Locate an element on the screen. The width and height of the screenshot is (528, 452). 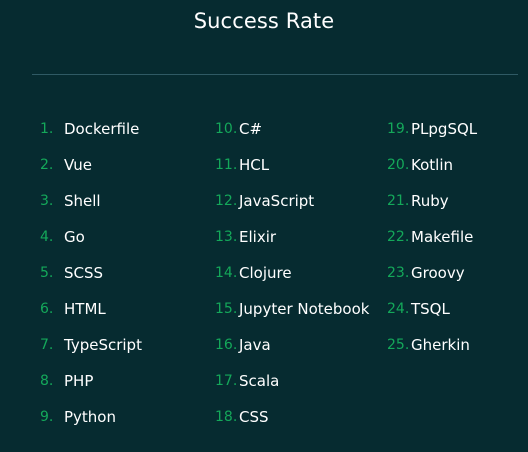
language-label: PLpgSQL is located at coordinates (444, 129).